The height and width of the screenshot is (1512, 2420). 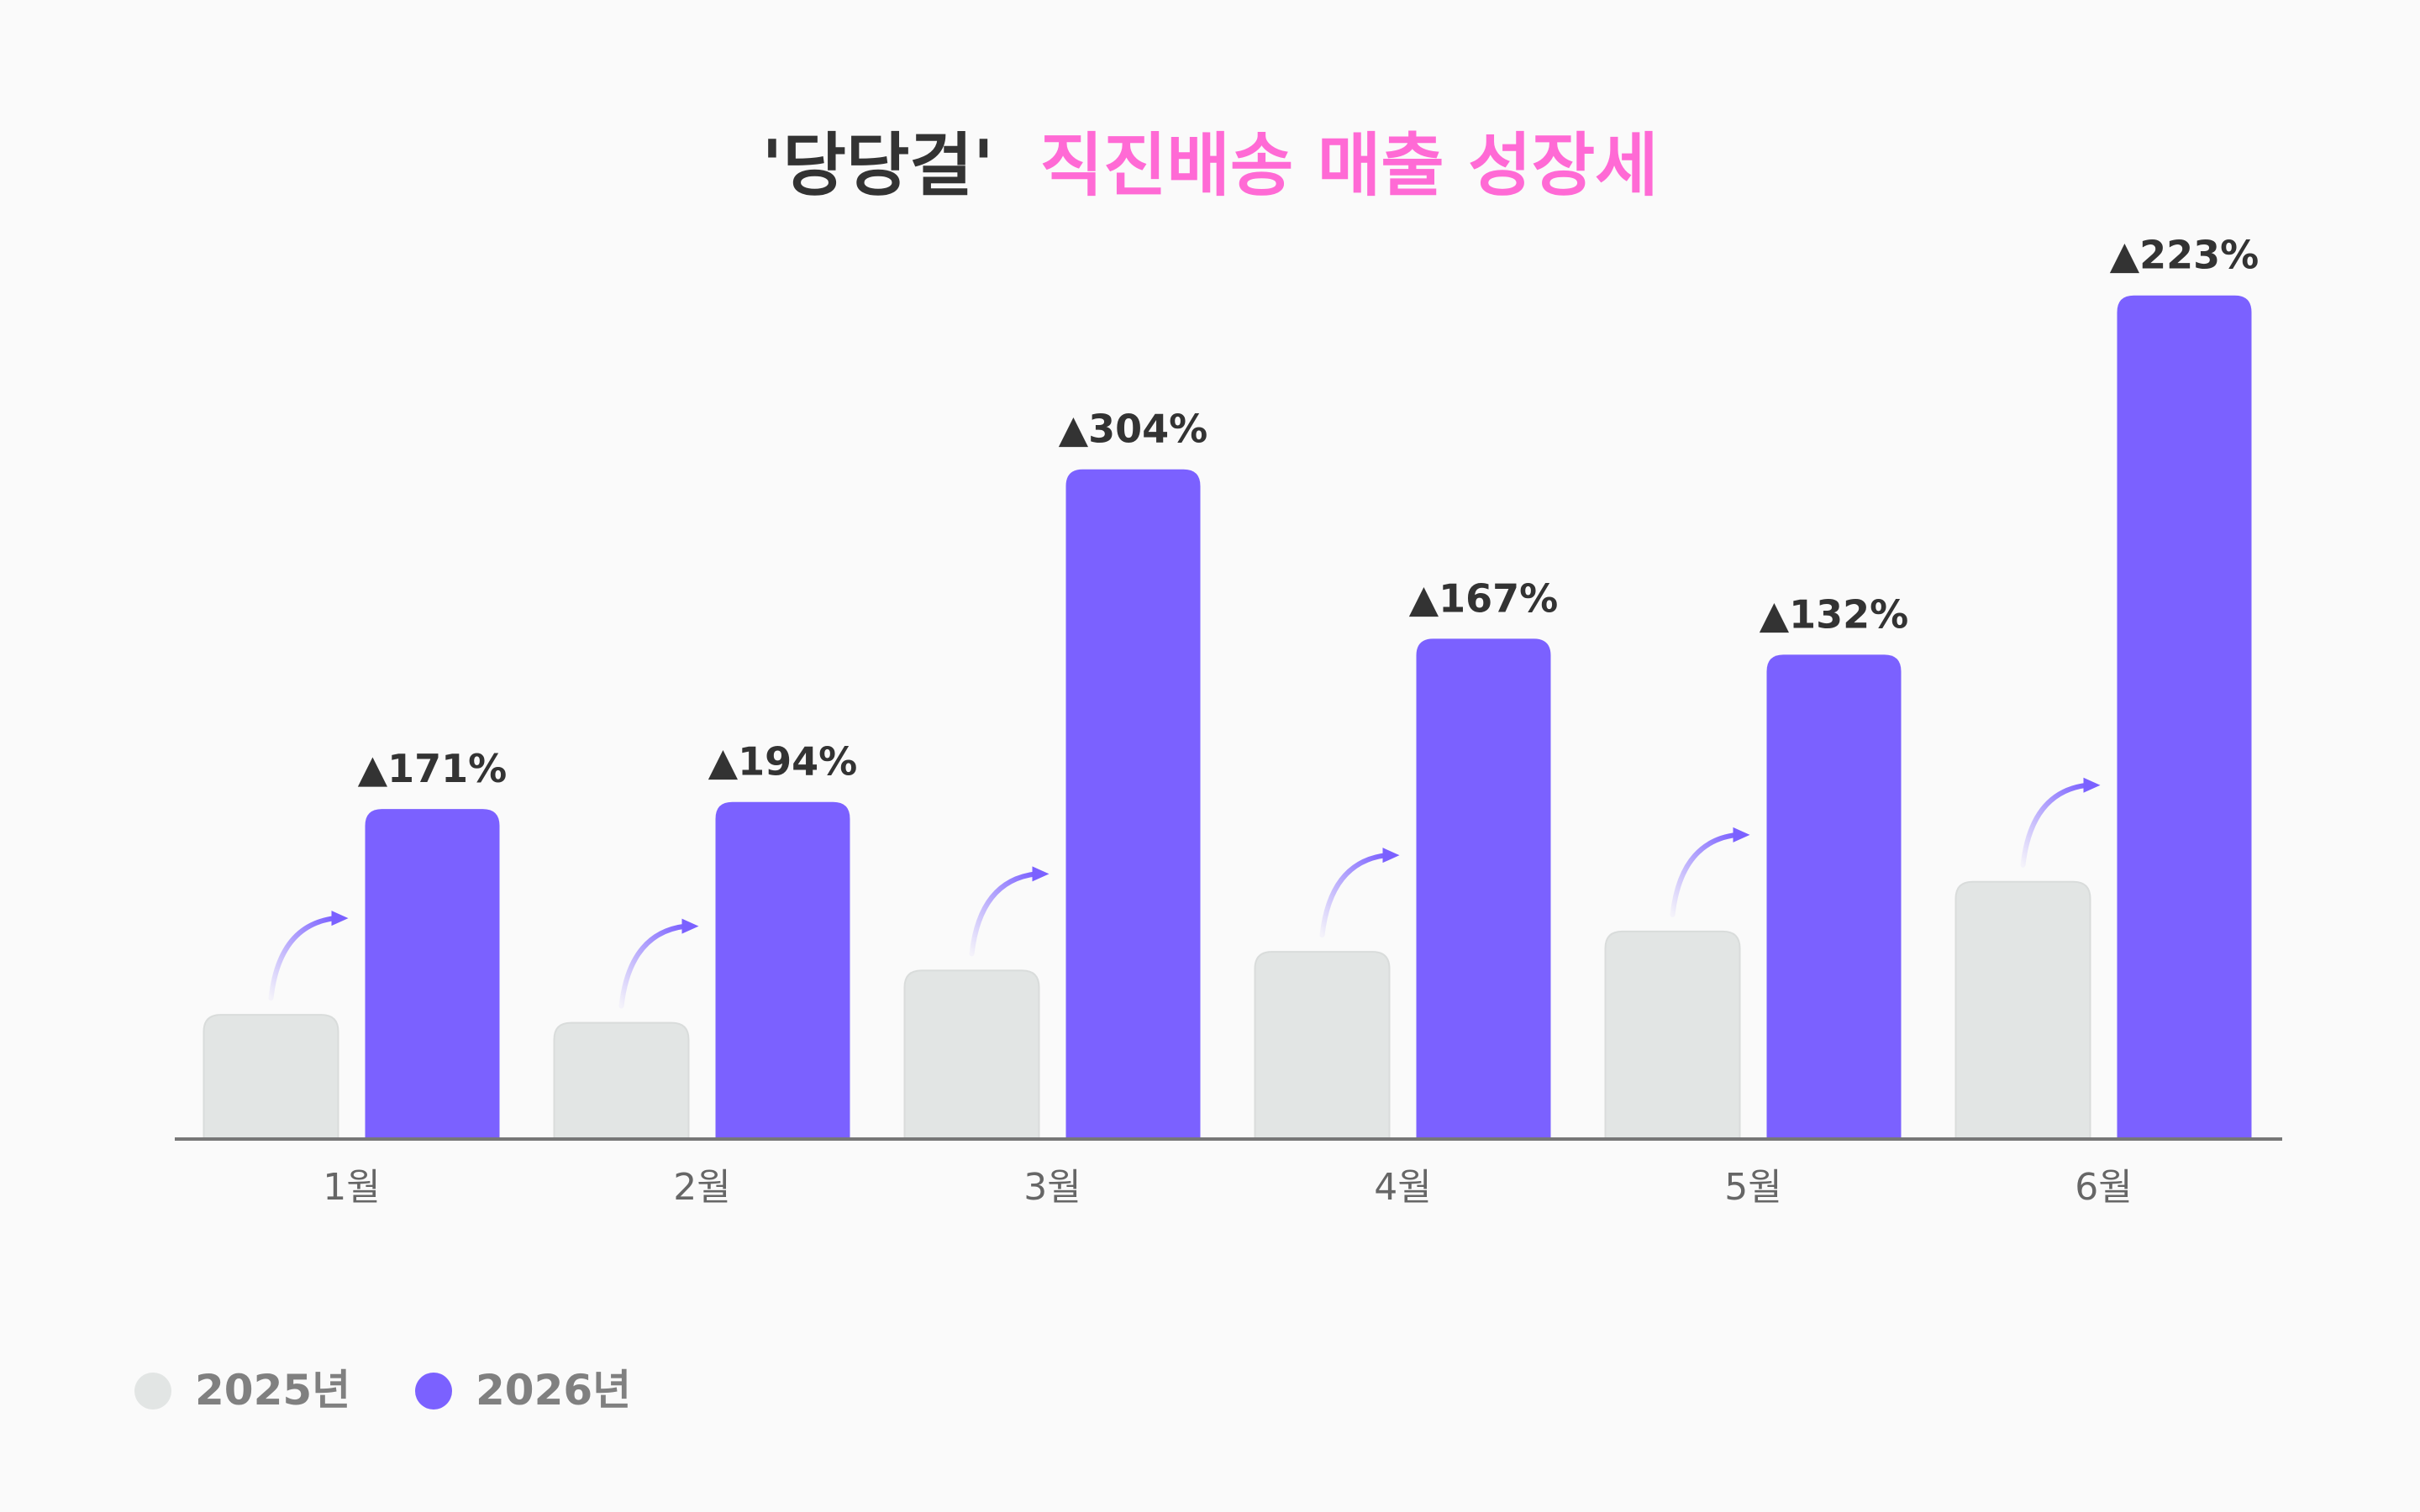 I want to click on growth-label-4: ▲167%, so click(x=1484, y=598).